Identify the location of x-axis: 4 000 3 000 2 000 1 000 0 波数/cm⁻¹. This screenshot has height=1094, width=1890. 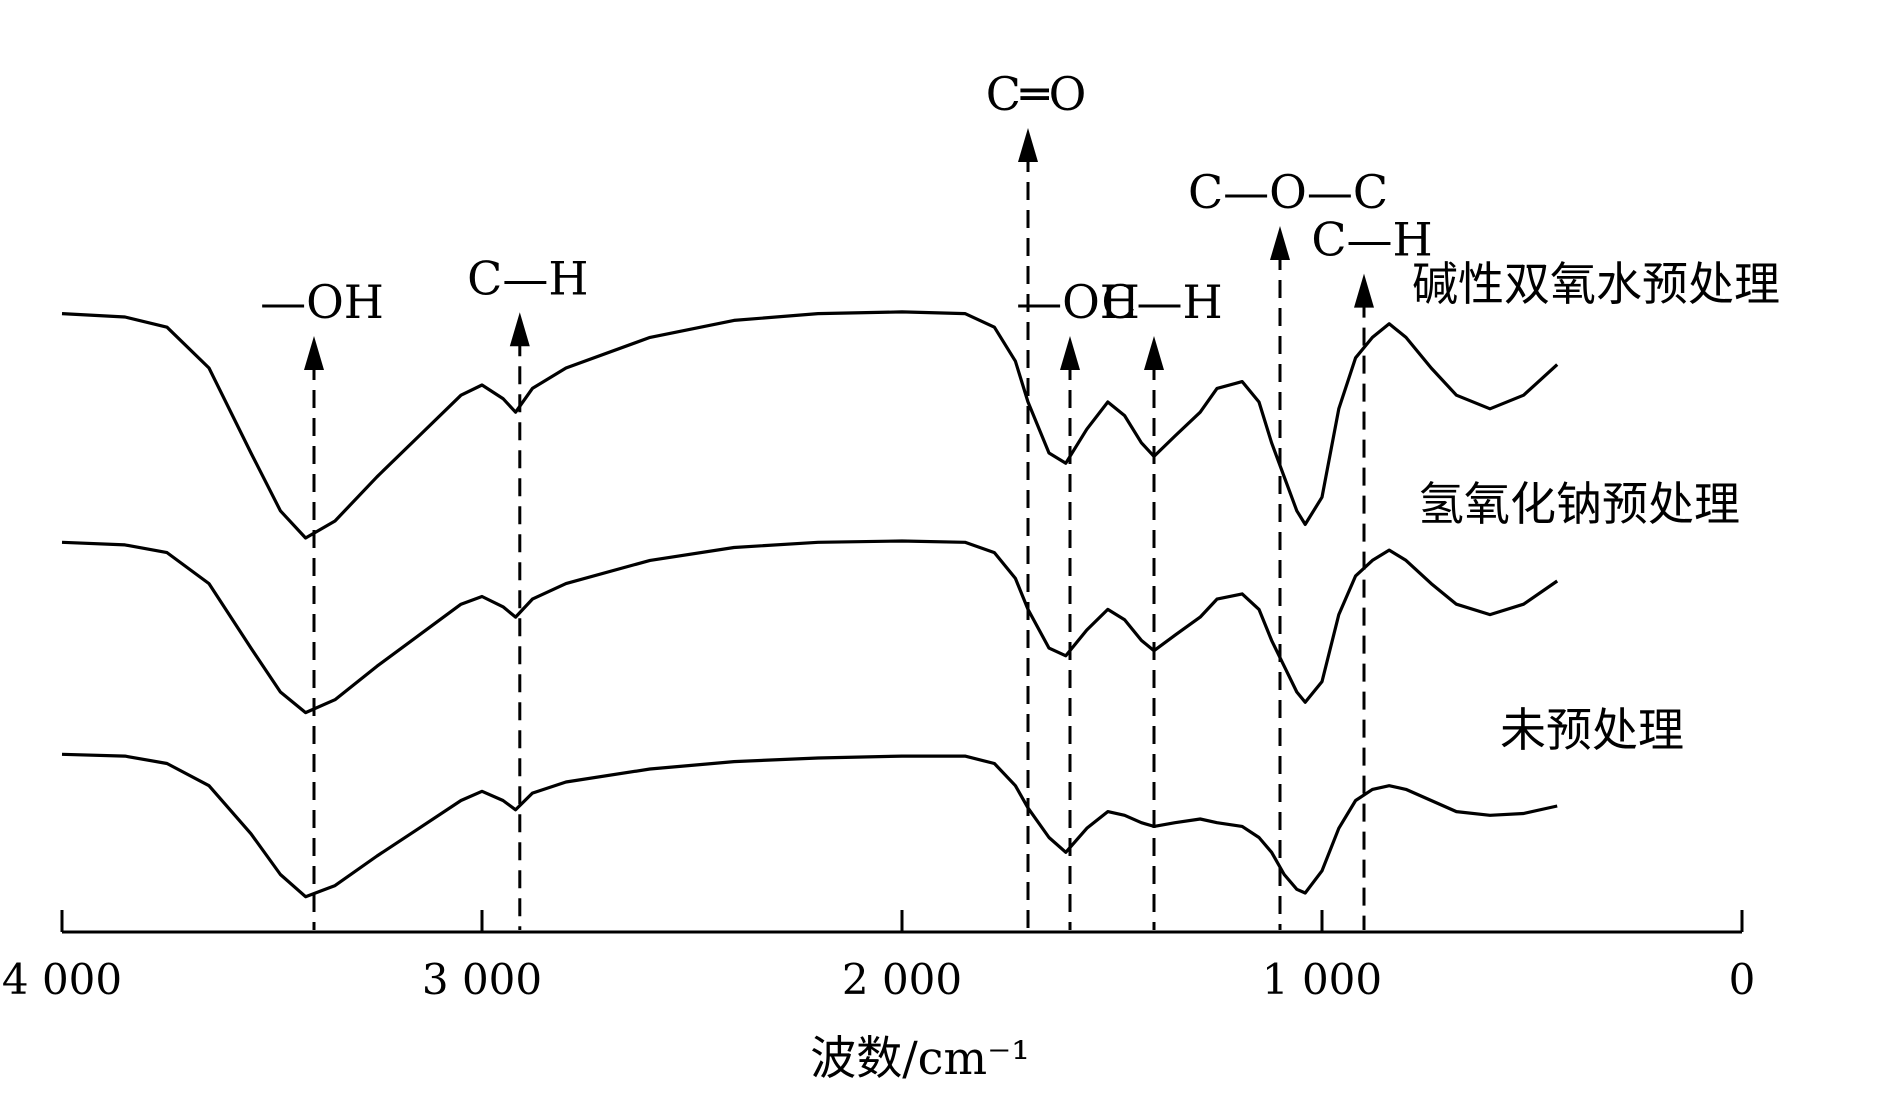
(878, 997).